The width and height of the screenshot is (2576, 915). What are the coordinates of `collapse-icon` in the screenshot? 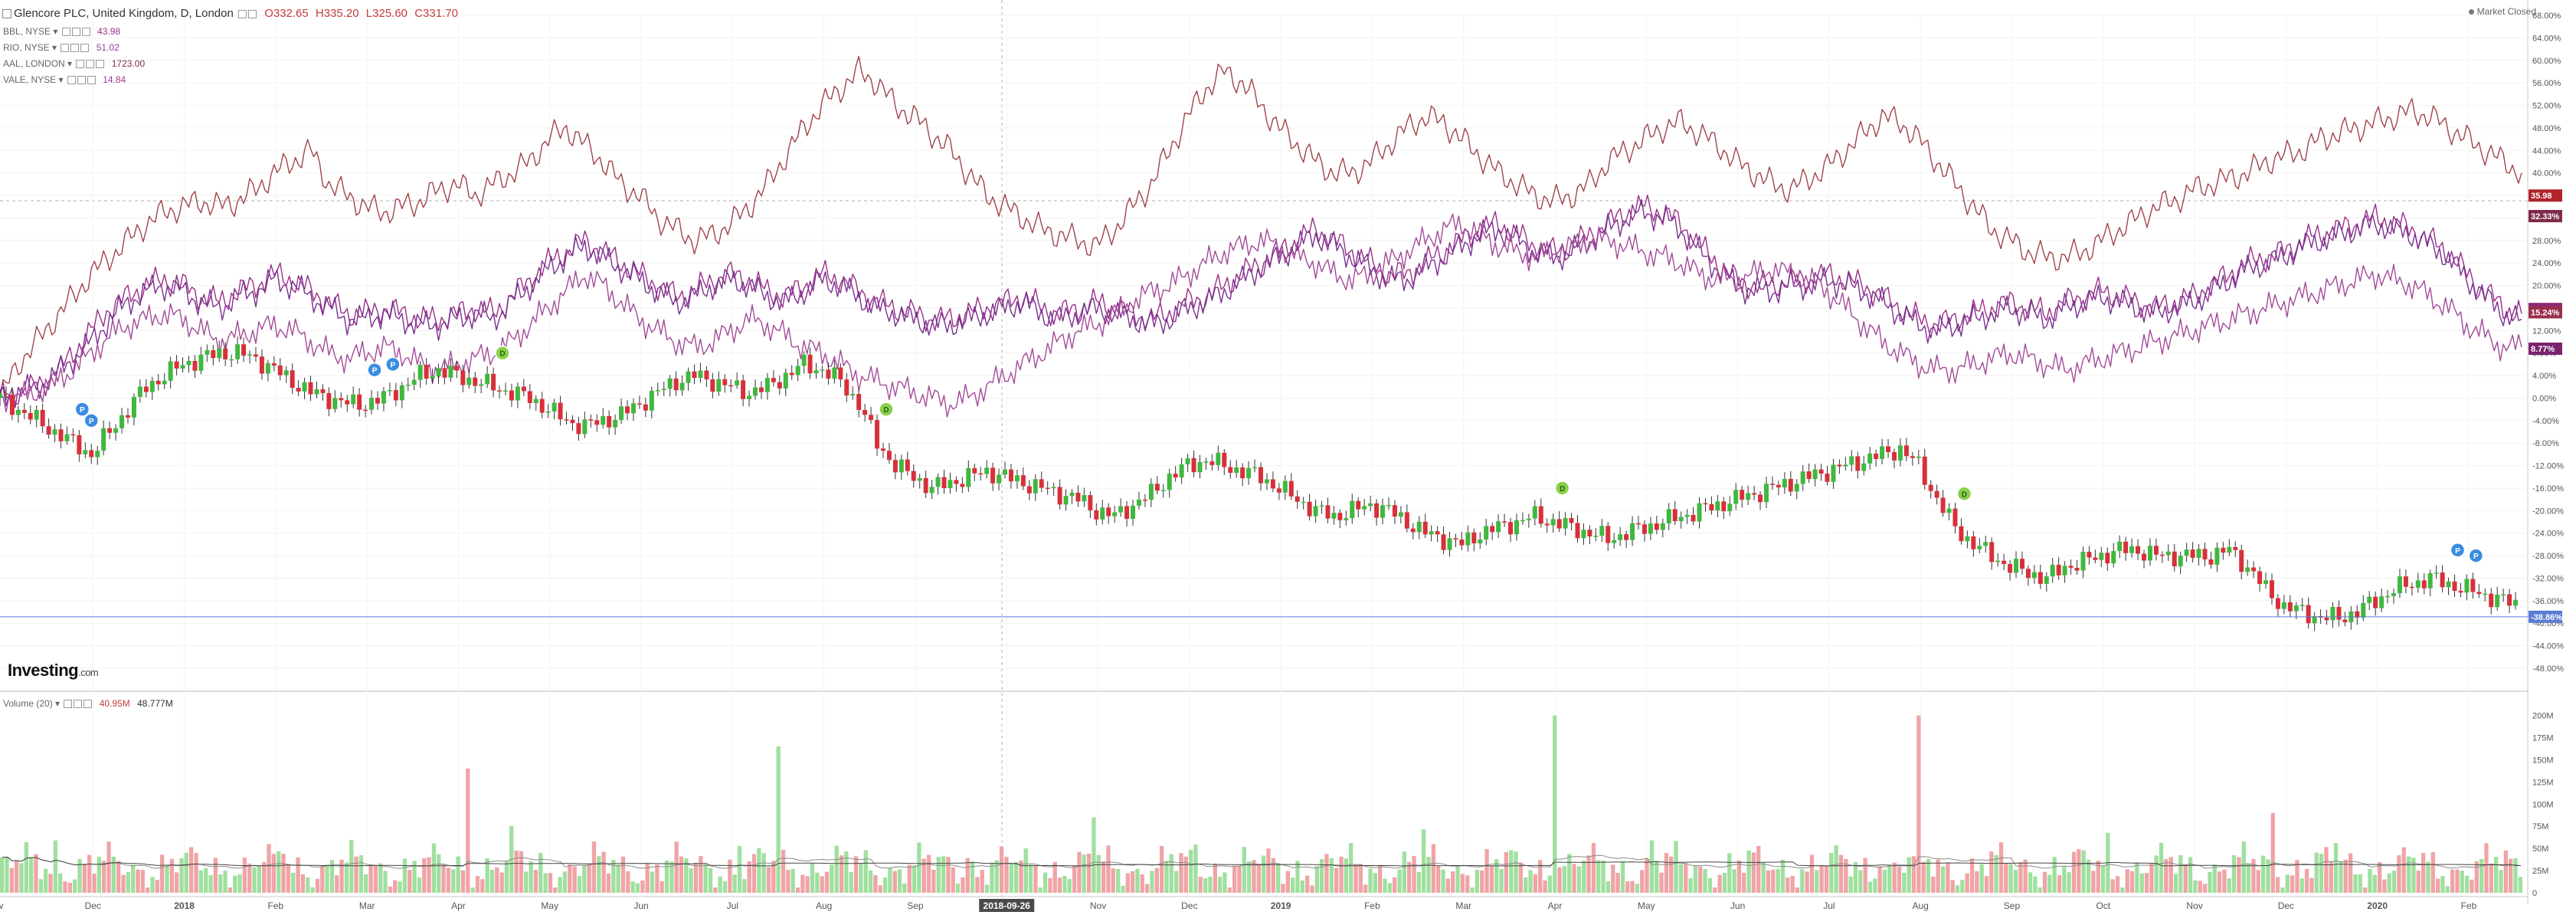 It's located at (6, 14).